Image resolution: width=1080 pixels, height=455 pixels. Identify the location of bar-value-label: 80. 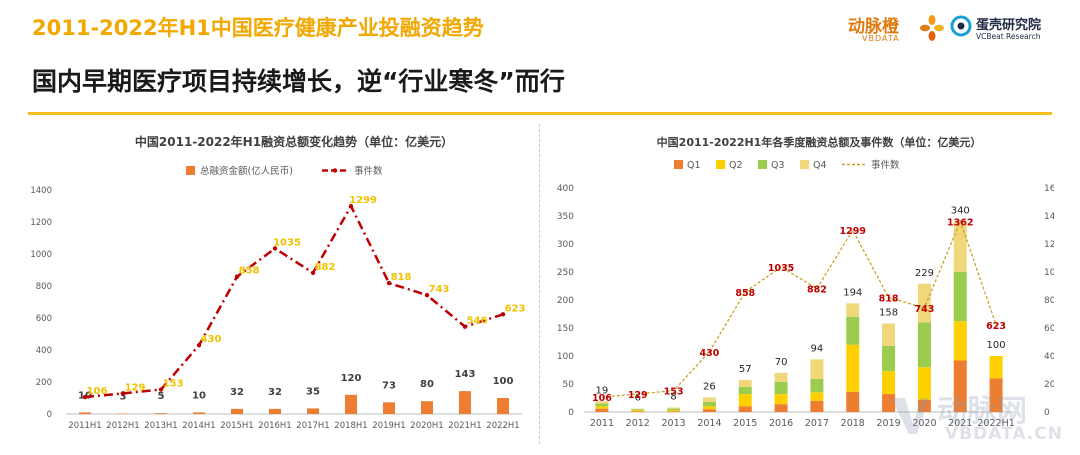
(427, 384).